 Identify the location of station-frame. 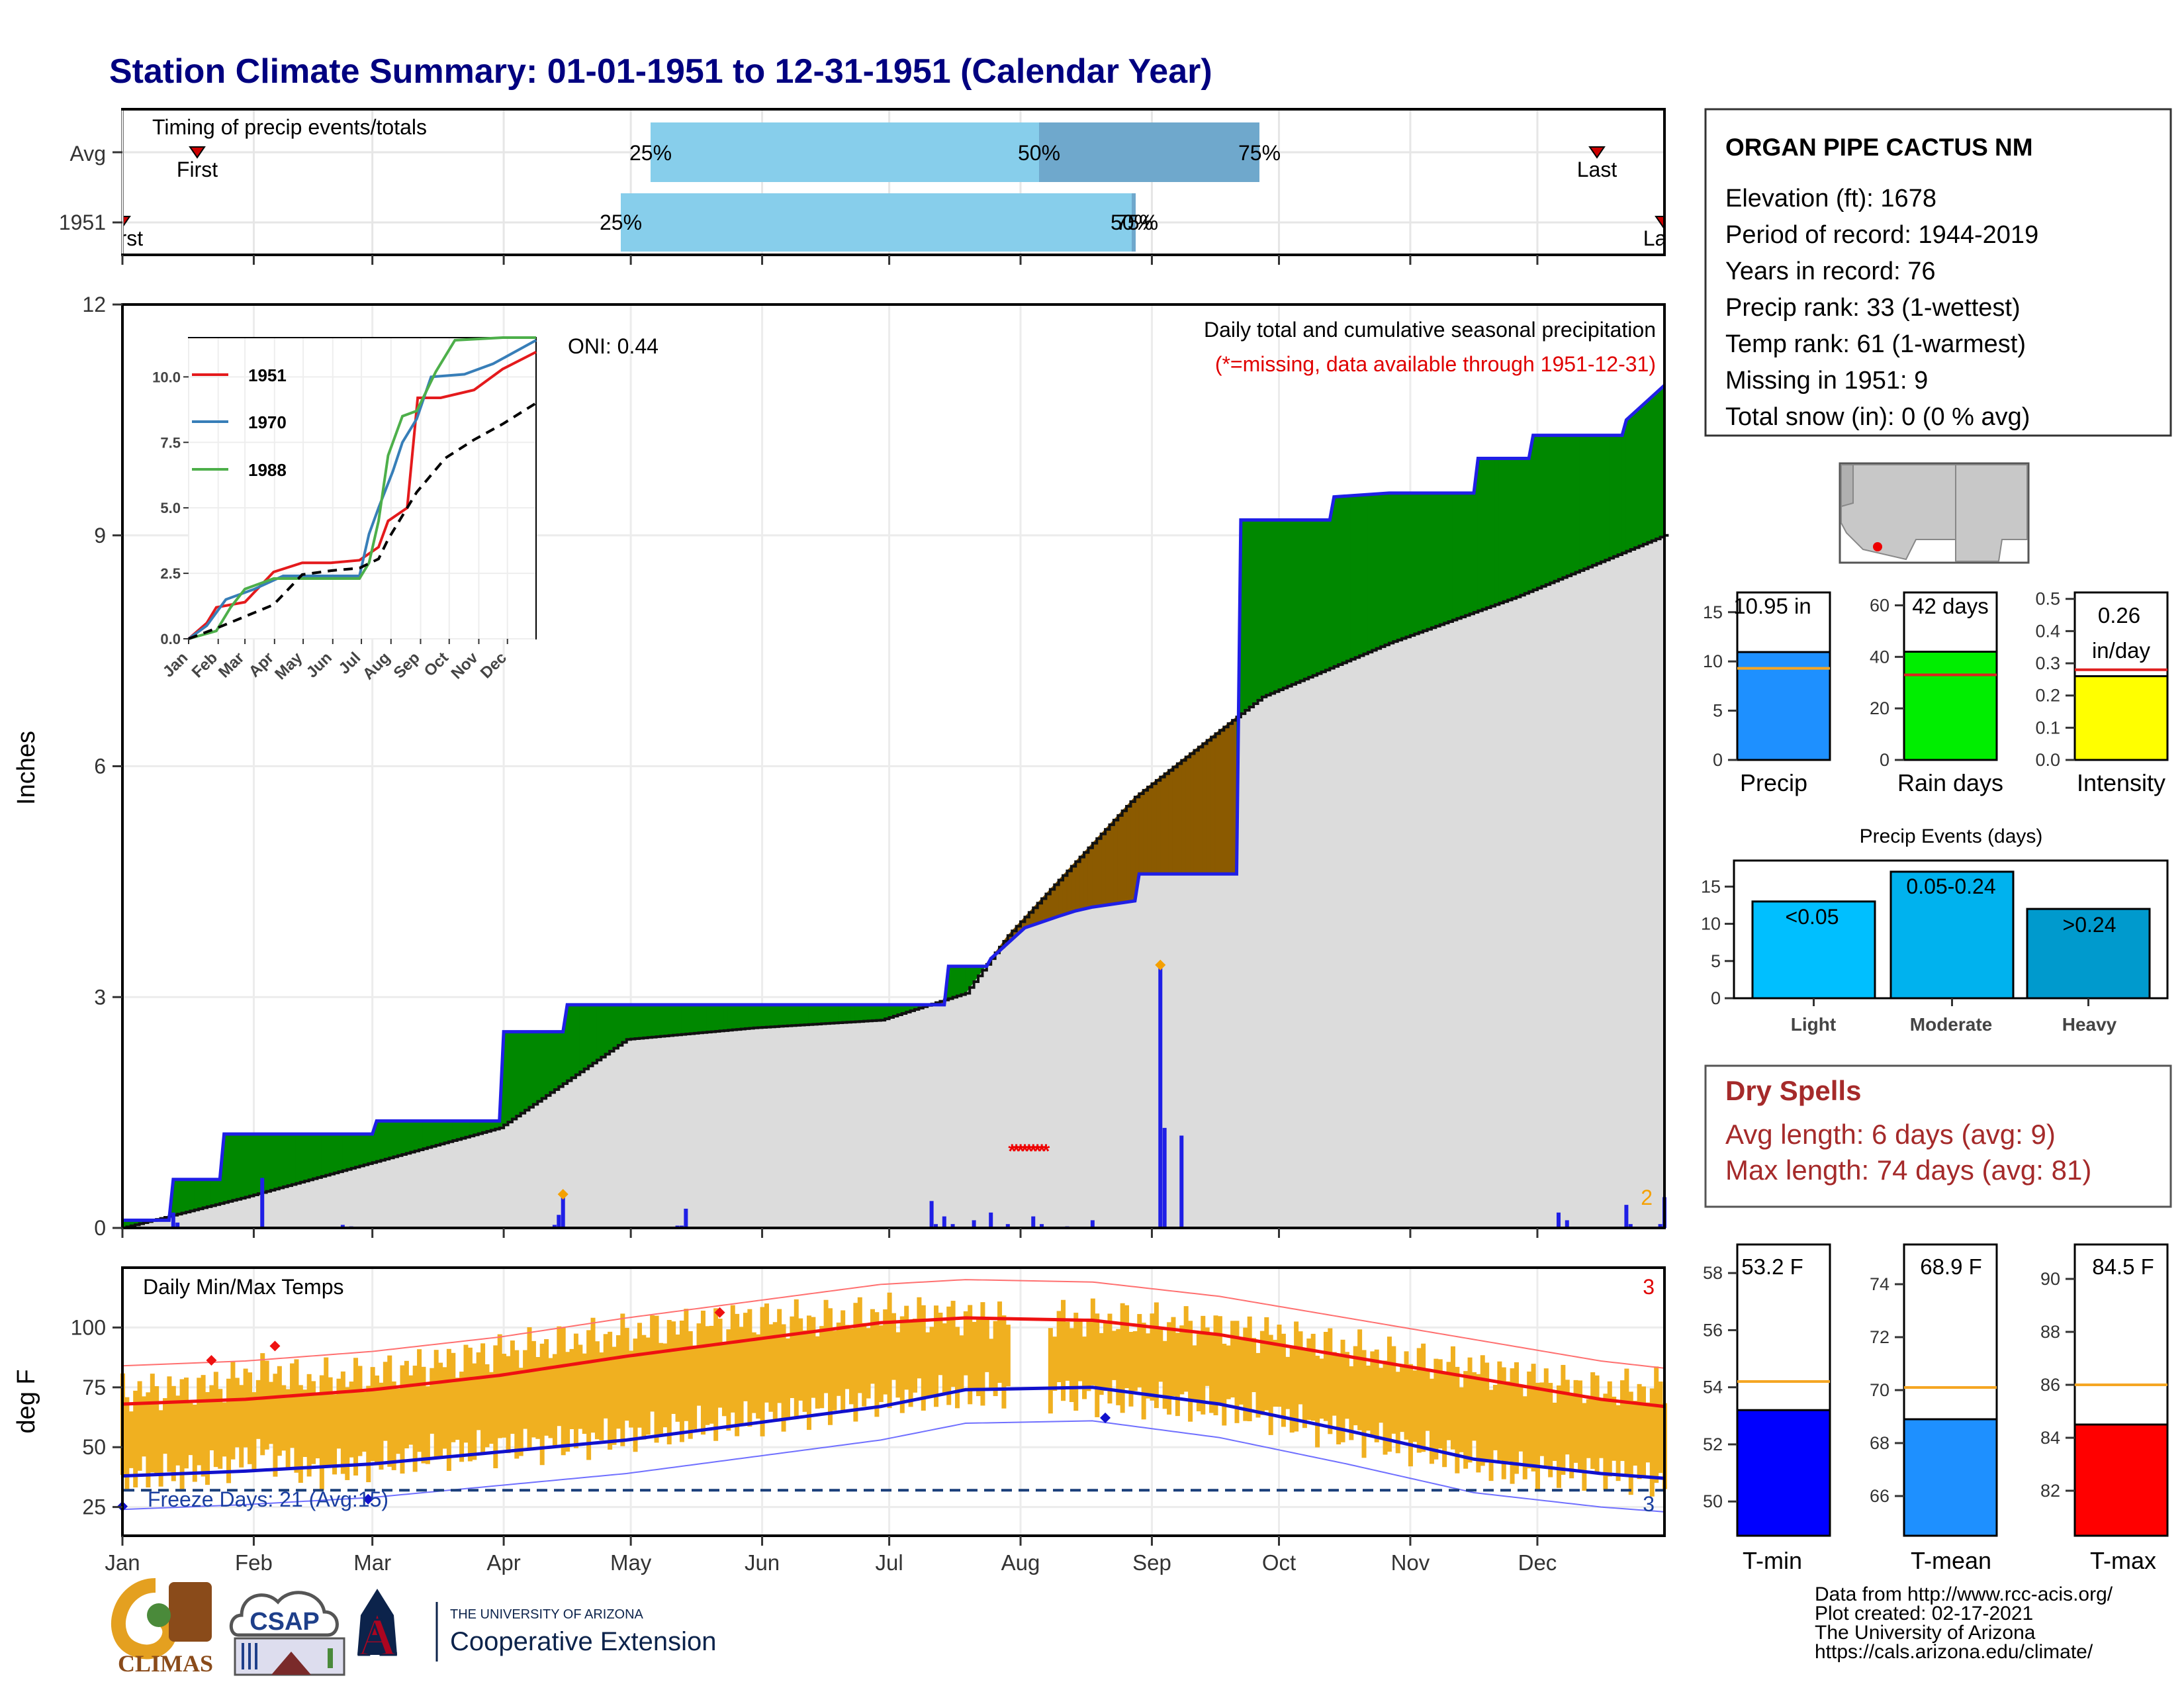
(1938, 272).